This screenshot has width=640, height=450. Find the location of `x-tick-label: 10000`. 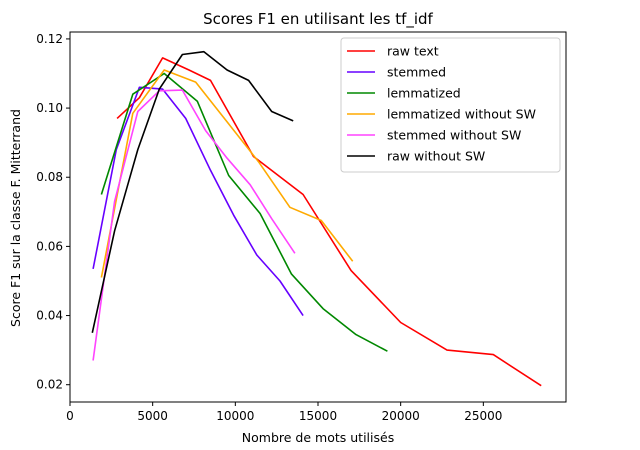

x-tick-label: 10000 is located at coordinates (235, 416).